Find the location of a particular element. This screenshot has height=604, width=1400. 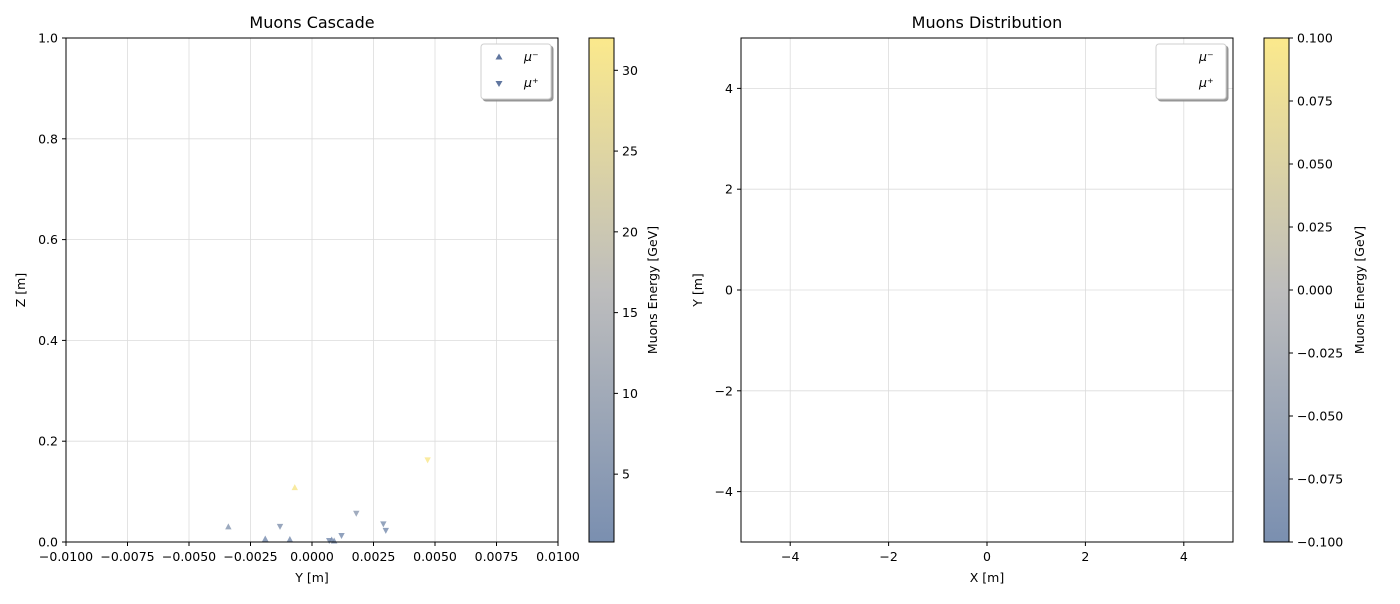

x-tick-label: −0.0100 is located at coordinates (66, 556).